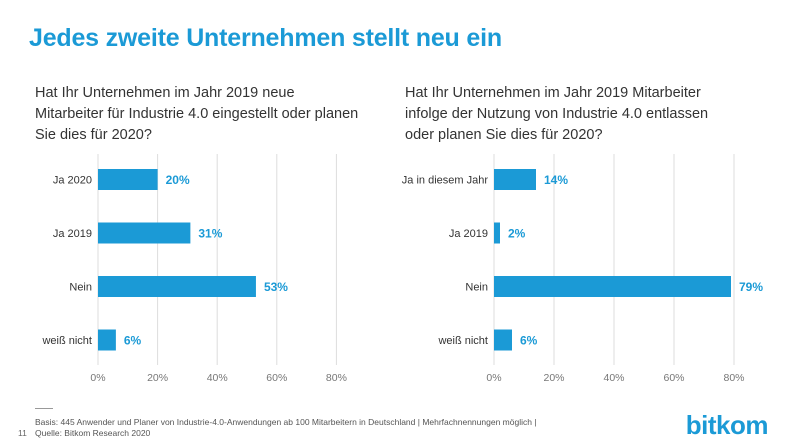 Image resolution: width=800 pixels, height=447 pixels. Describe the element at coordinates (556, 180) in the screenshot. I see `value-label: 14%` at that location.